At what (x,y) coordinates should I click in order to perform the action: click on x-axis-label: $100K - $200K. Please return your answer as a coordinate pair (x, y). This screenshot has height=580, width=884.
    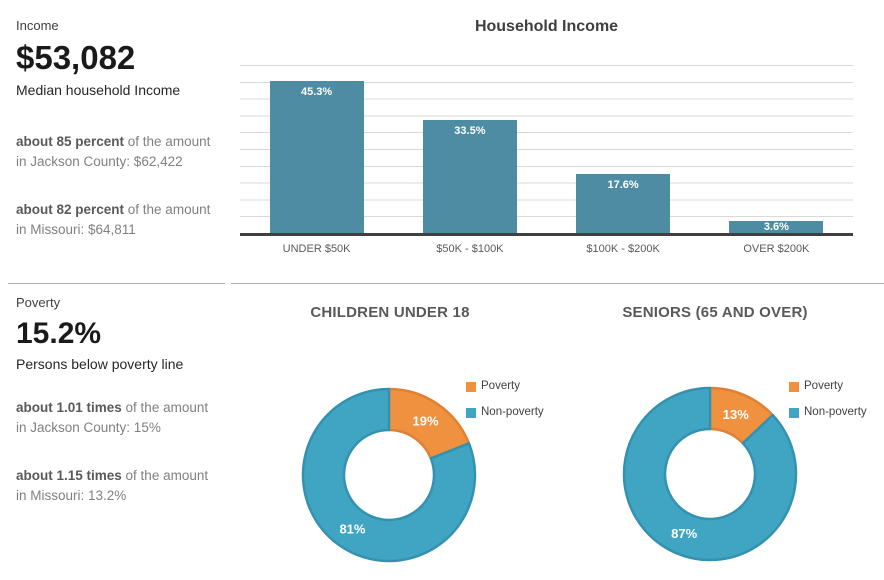
    Looking at the image, I should click on (623, 249).